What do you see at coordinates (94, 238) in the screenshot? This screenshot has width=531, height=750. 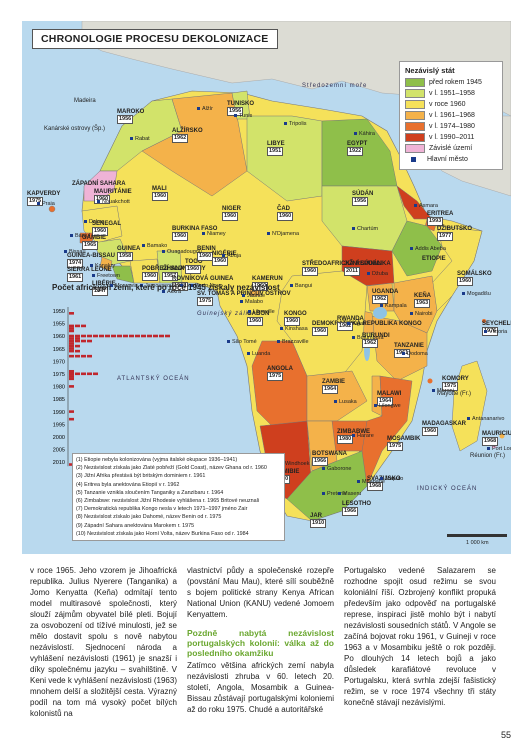 I see `country-name: GAMBIE` at bounding box center [94, 238].